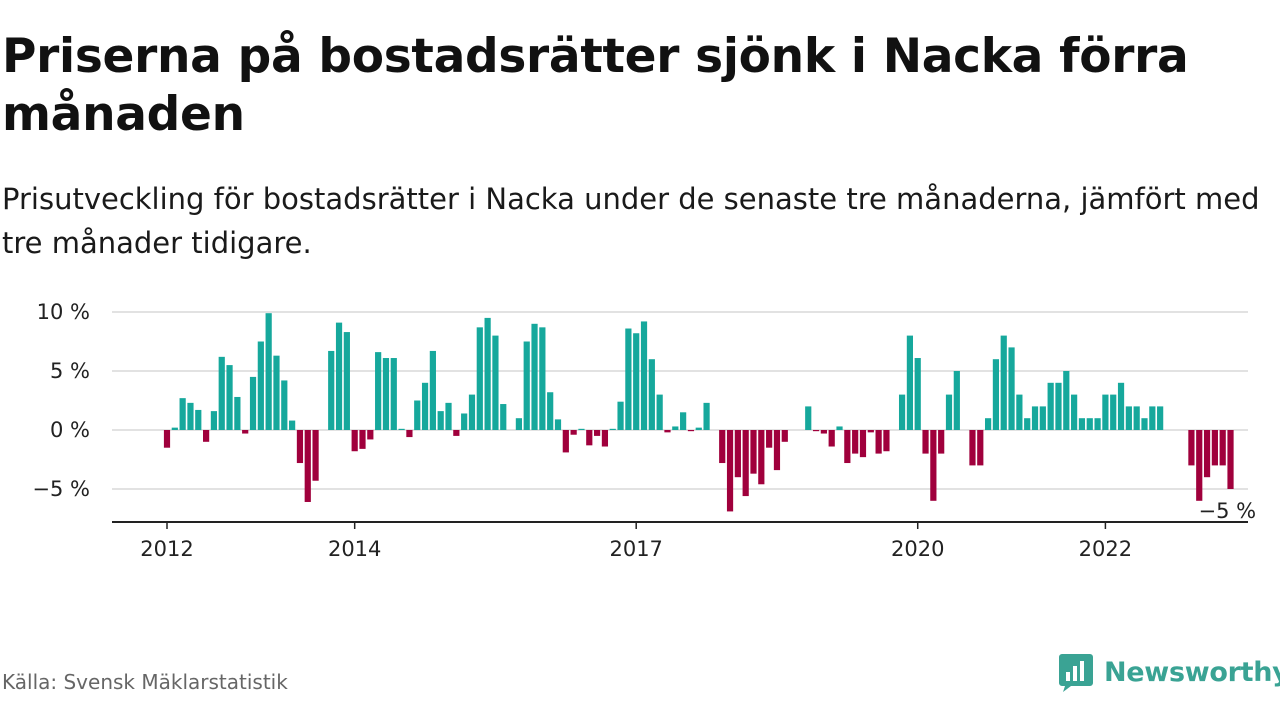 This screenshot has width=1280, height=720. Describe the element at coordinates (1228, 511) in the screenshot. I see `annotations: −5 %` at that location.